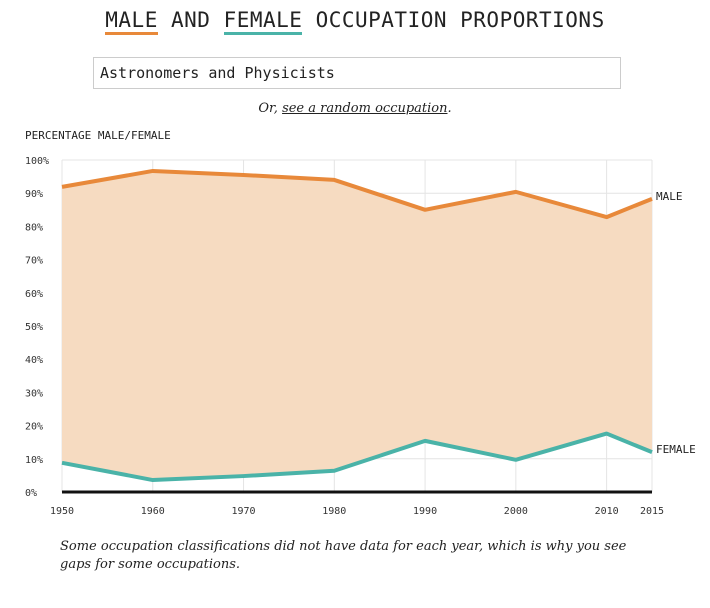  Describe the element at coordinates (34, 261) in the screenshot. I see `y-tick-label: 70%` at that location.